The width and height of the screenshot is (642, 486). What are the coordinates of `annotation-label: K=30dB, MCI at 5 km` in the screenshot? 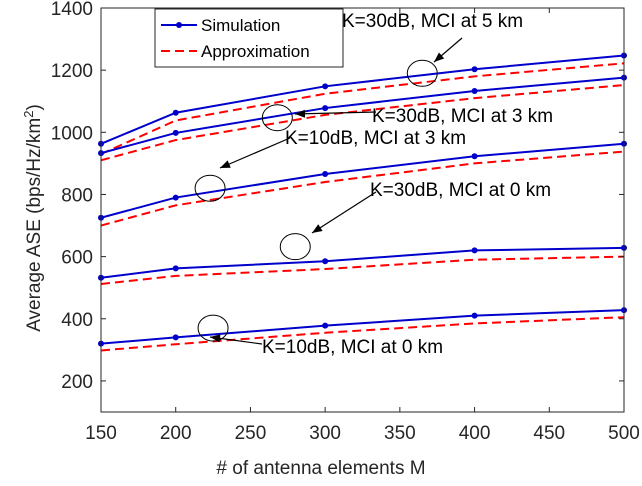 It's located at (432, 21).